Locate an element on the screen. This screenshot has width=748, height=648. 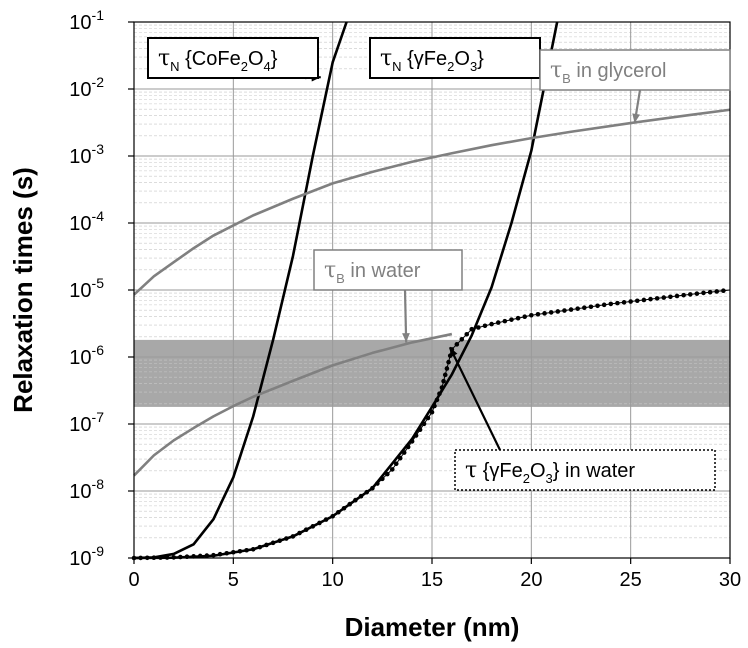
x-tick-label: 30 is located at coordinates (730, 580).